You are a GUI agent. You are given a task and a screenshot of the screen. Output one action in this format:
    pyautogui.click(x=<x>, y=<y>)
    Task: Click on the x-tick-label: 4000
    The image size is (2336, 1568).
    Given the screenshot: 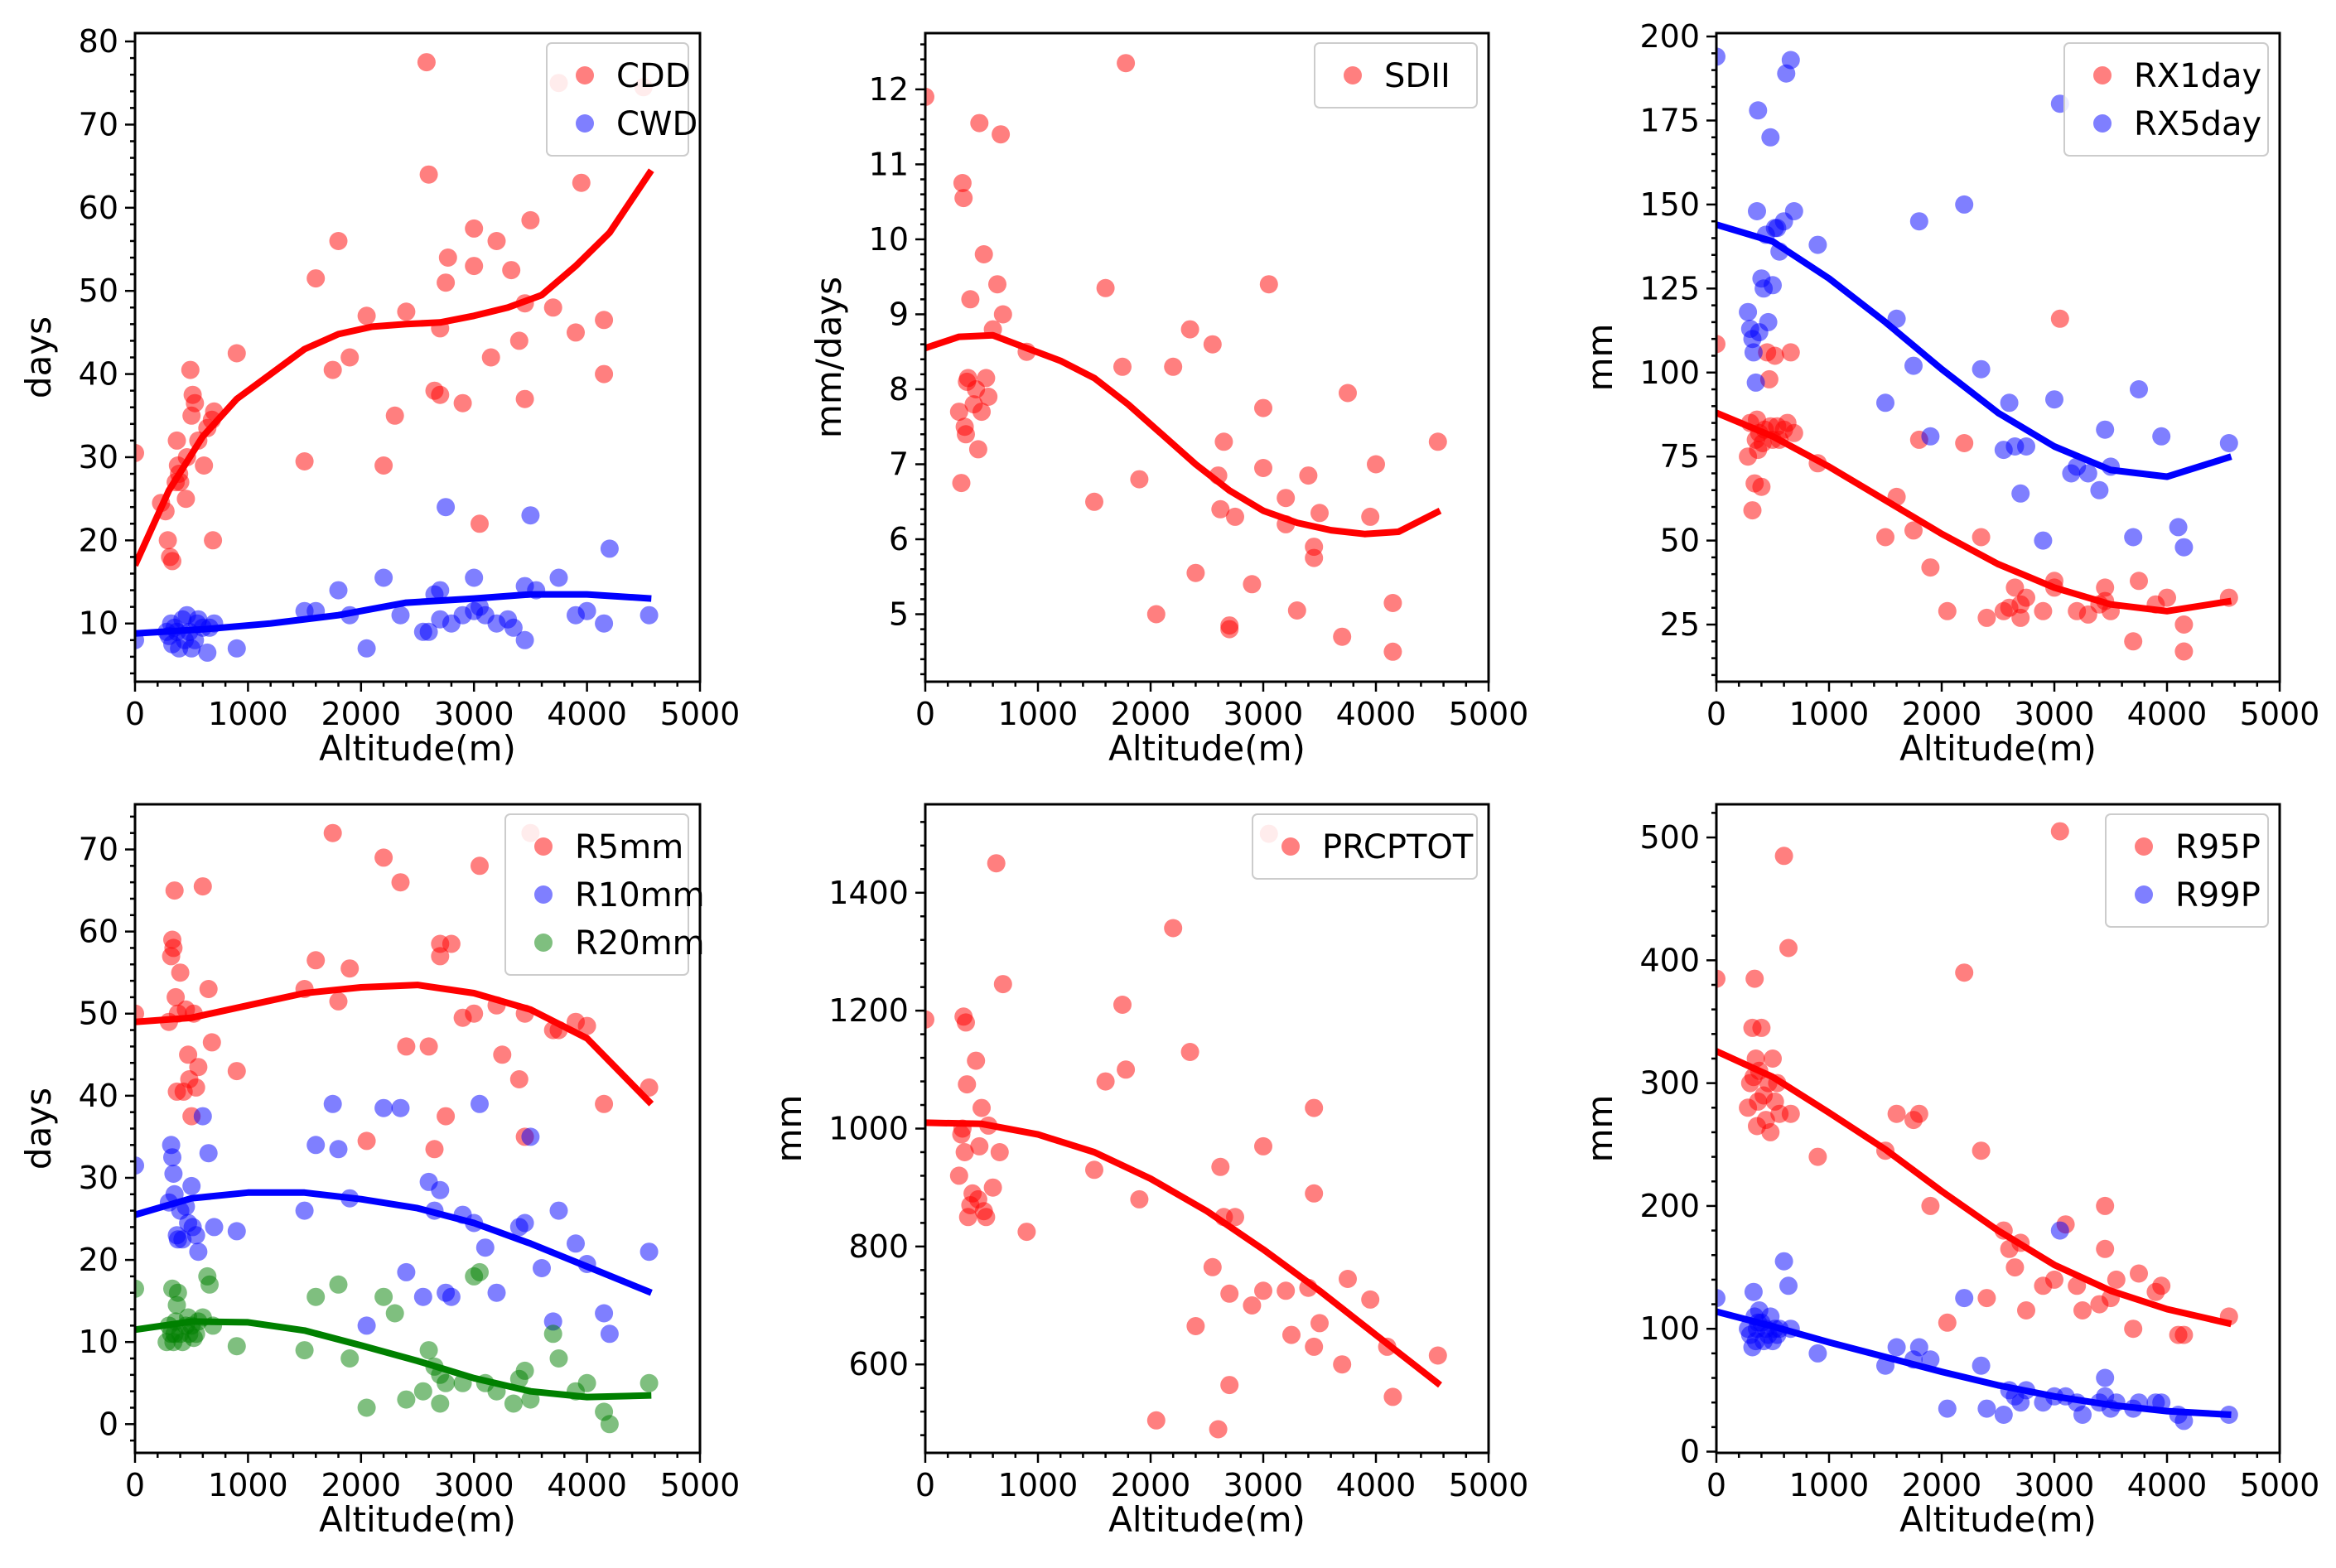 What is the action you would take?
    pyautogui.click(x=2167, y=1485)
    